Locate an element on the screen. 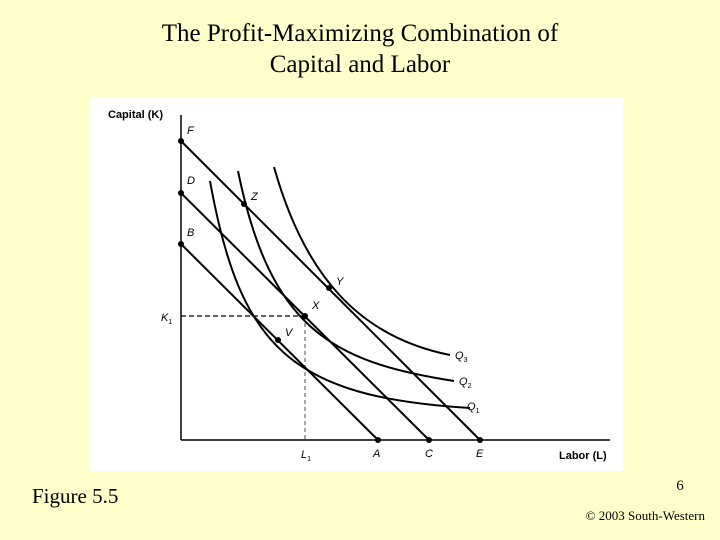 The height and width of the screenshot is (540, 720). k1-label: K1 is located at coordinates (166, 319).